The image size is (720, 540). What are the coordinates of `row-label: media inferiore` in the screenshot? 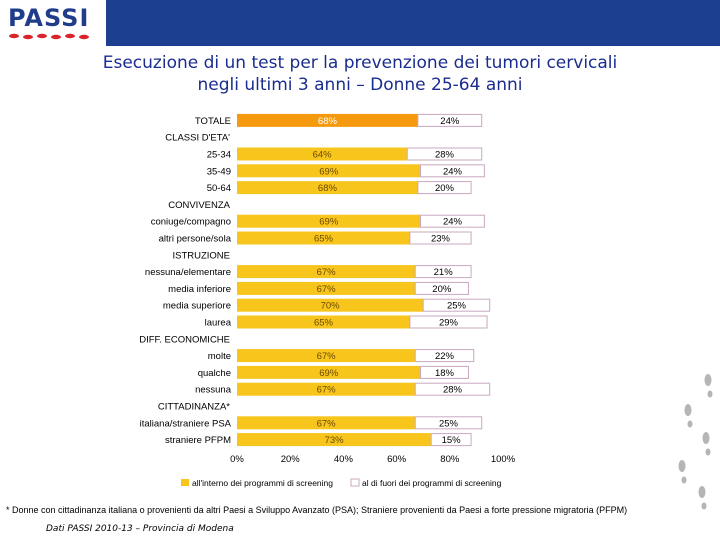 It's located at (199, 289).